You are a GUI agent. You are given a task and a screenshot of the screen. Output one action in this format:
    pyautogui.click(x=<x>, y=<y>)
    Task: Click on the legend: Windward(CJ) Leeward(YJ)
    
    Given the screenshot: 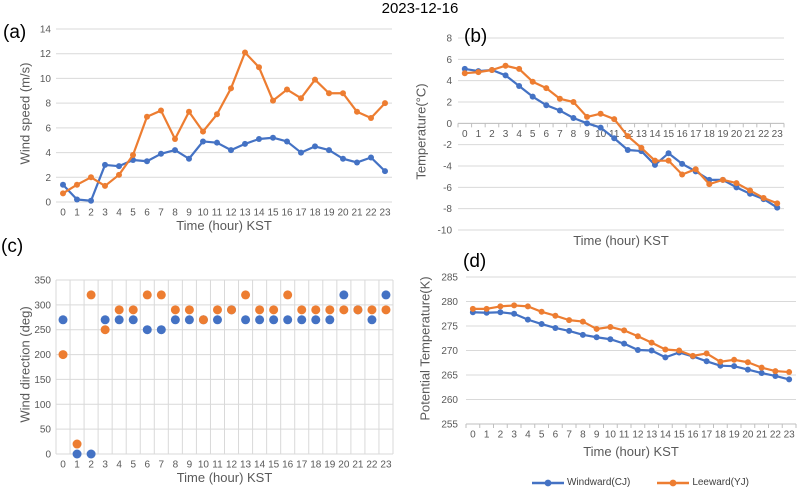 What is the action you would take?
    pyautogui.click(x=640, y=482)
    